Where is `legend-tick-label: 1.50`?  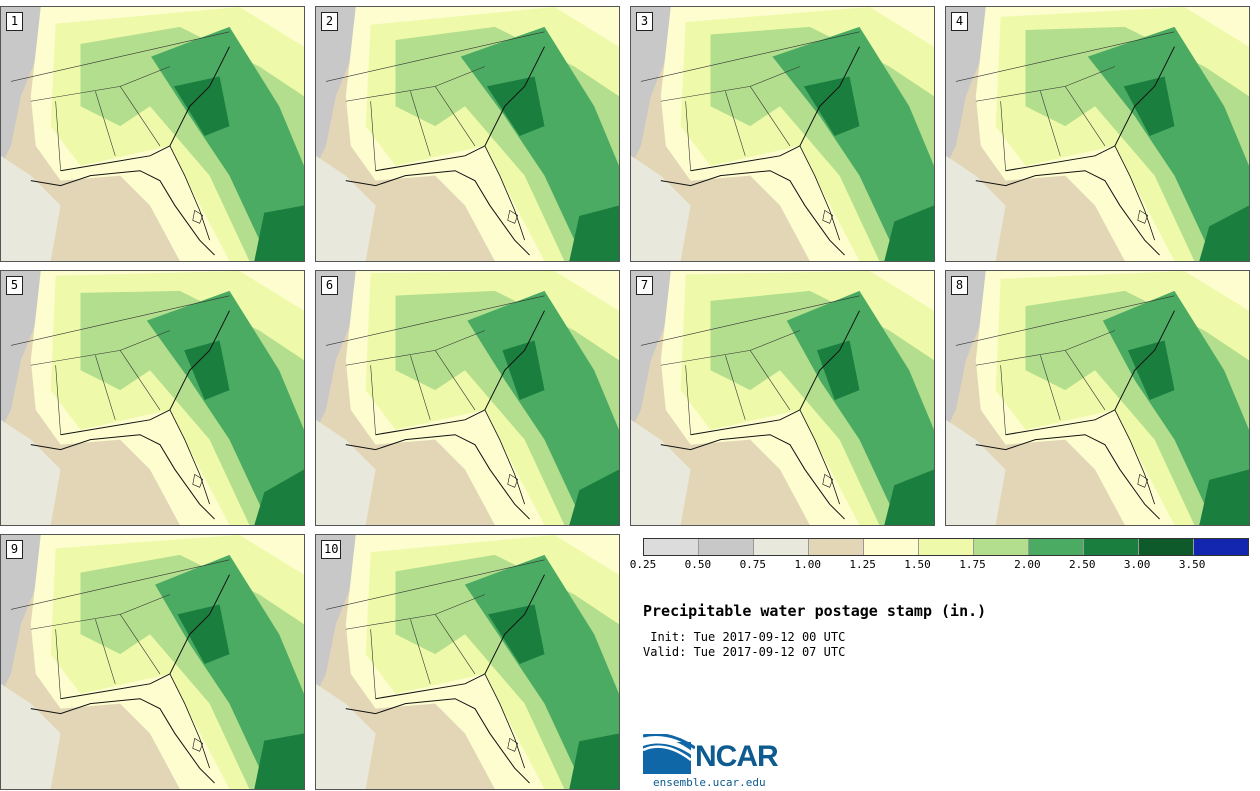
legend-tick-label: 1.50 is located at coordinates (917, 564).